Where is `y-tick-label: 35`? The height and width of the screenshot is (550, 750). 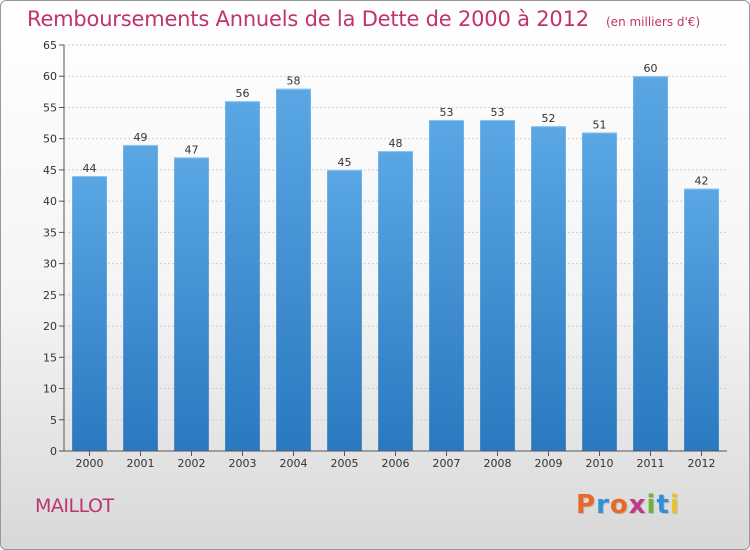
y-tick-label: 35 is located at coordinates (50, 232).